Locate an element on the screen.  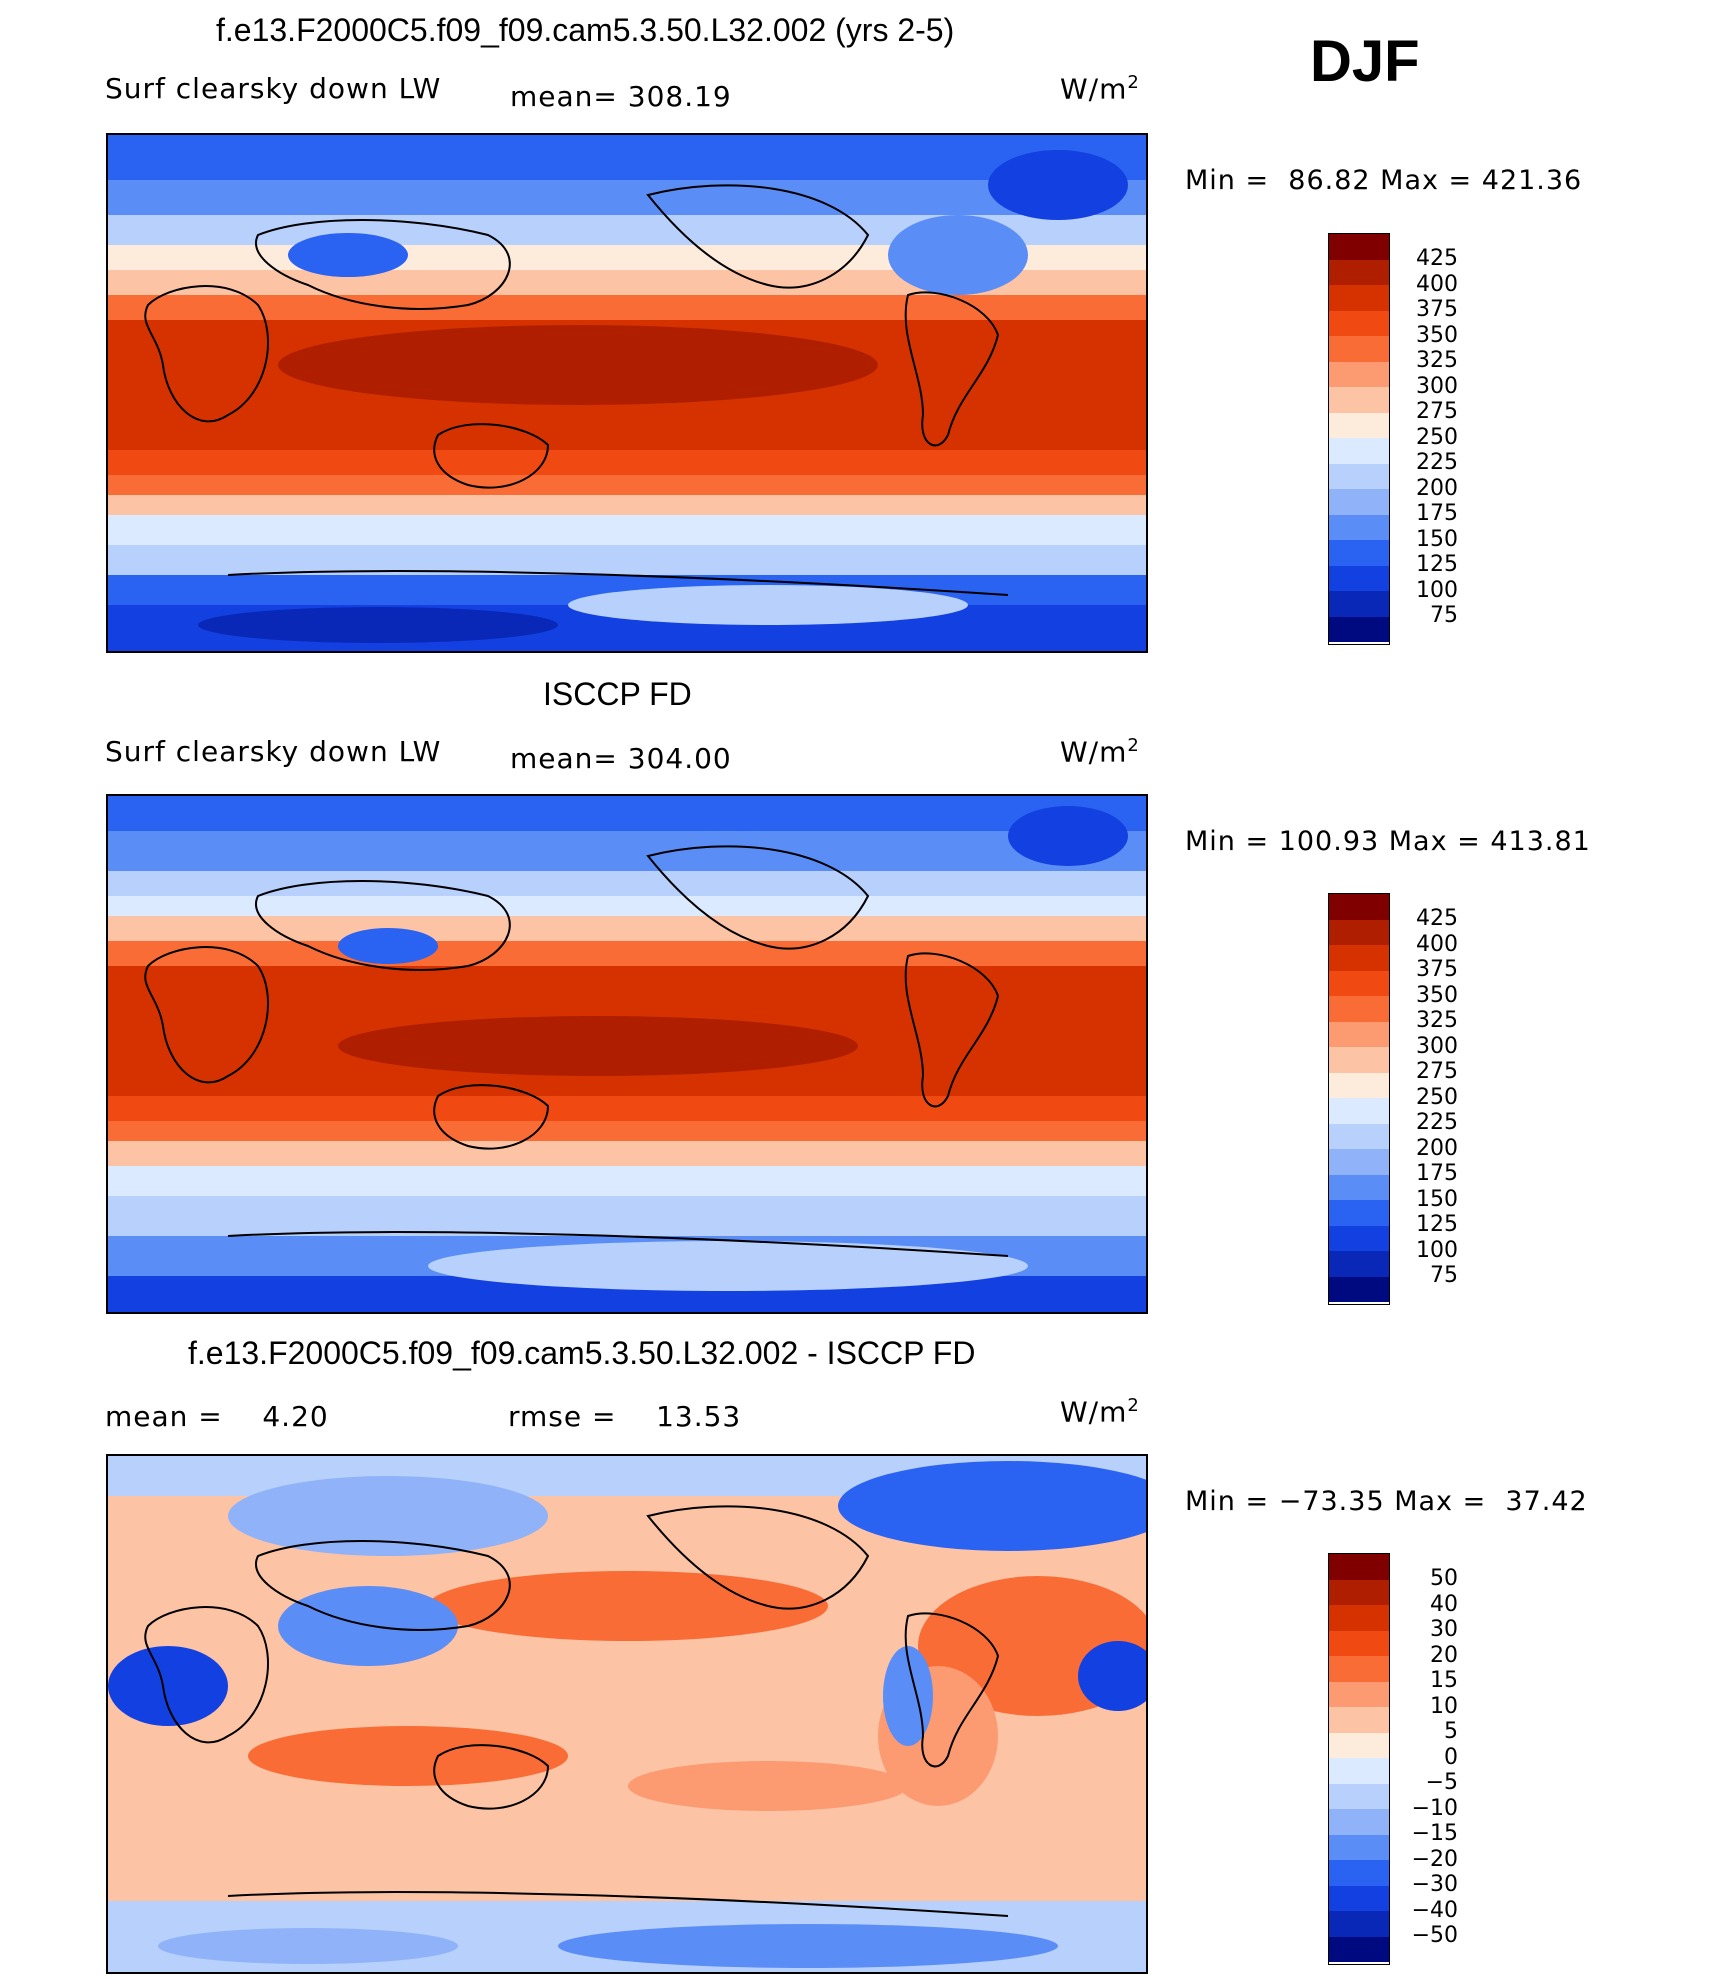
cb-label: −5 is located at coordinates (1441, 1782).